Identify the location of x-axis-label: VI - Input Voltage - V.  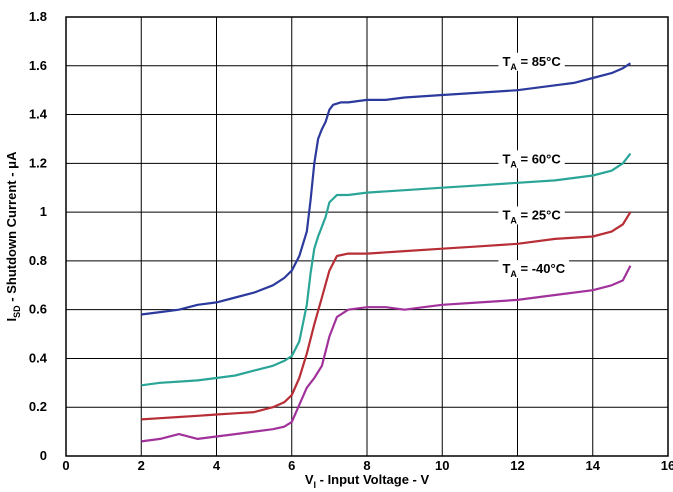
(367, 481).